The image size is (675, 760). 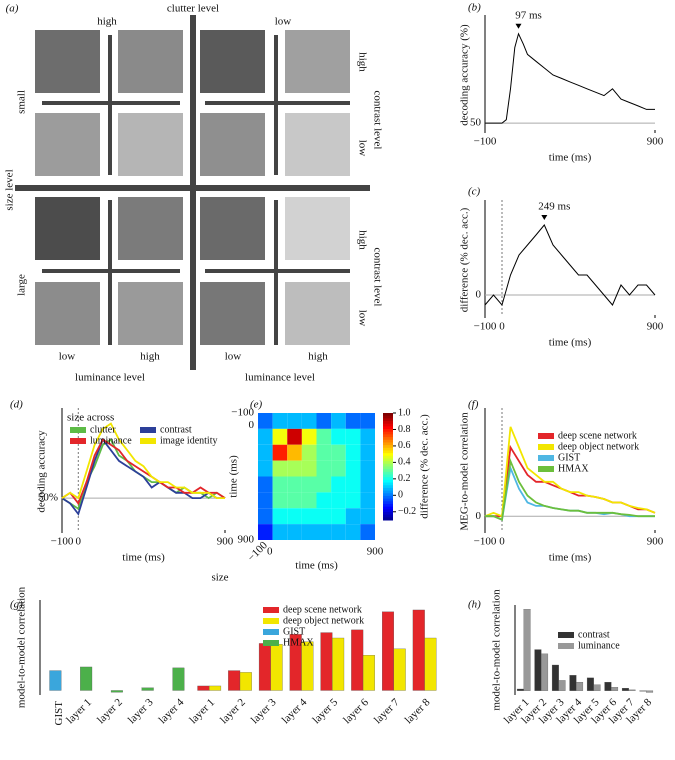 What do you see at coordinates (110, 272) in the screenshot?
I see `divider` at bounding box center [110, 272].